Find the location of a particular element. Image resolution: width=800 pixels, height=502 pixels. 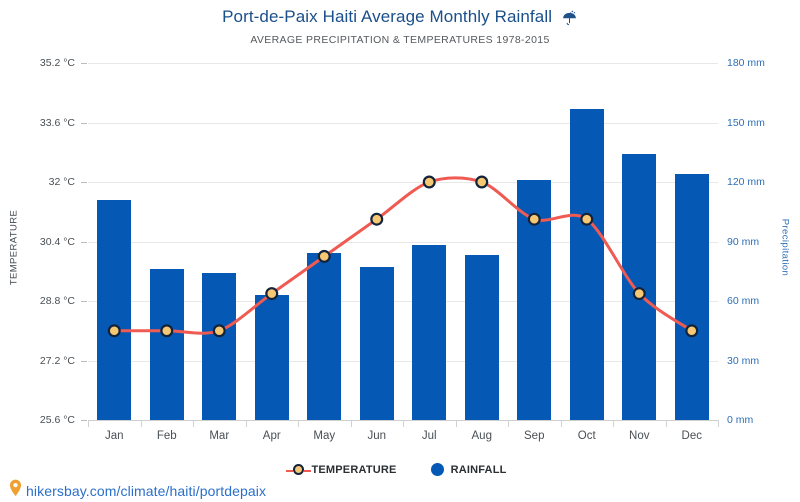

legend-label-rainfall: RAINFALL is located at coordinates (478, 469).